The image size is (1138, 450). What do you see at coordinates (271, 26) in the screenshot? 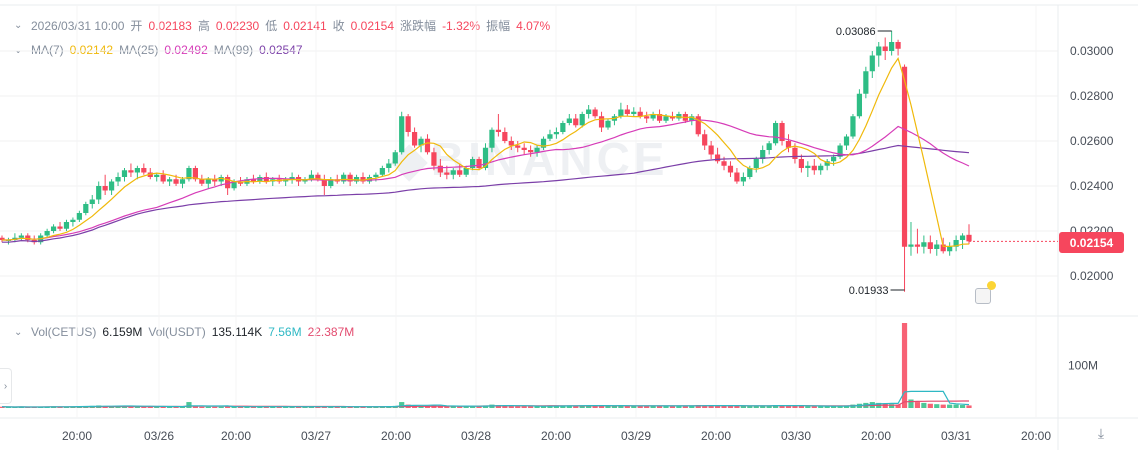
I see `low-label: 低` at bounding box center [271, 26].